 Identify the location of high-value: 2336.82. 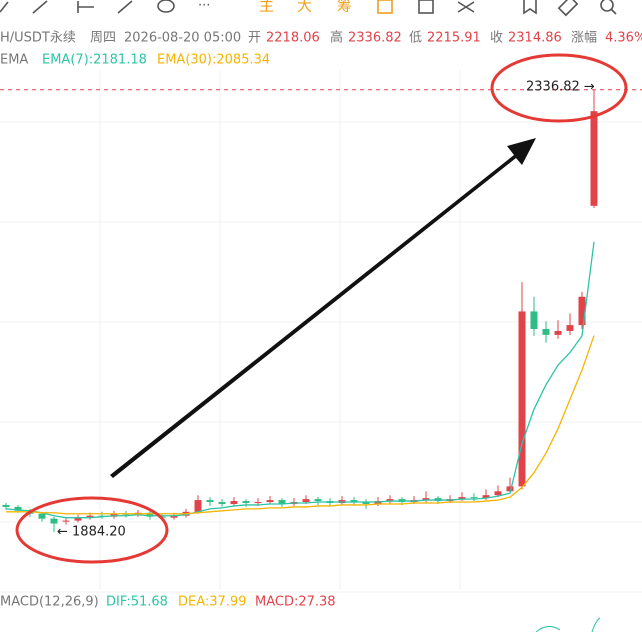
(375, 38).